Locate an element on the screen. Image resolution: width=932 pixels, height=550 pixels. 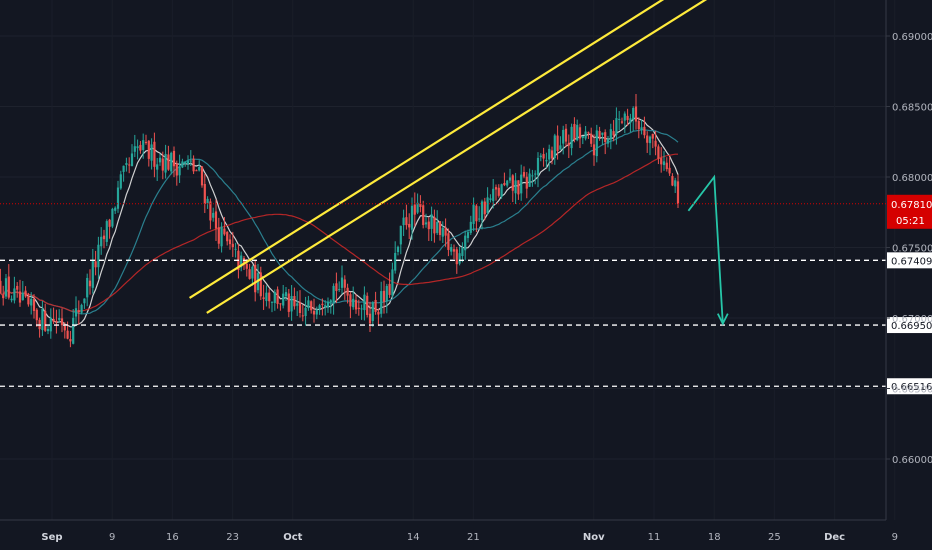
y-tick-label: 0.69000 is located at coordinates (912, 37).